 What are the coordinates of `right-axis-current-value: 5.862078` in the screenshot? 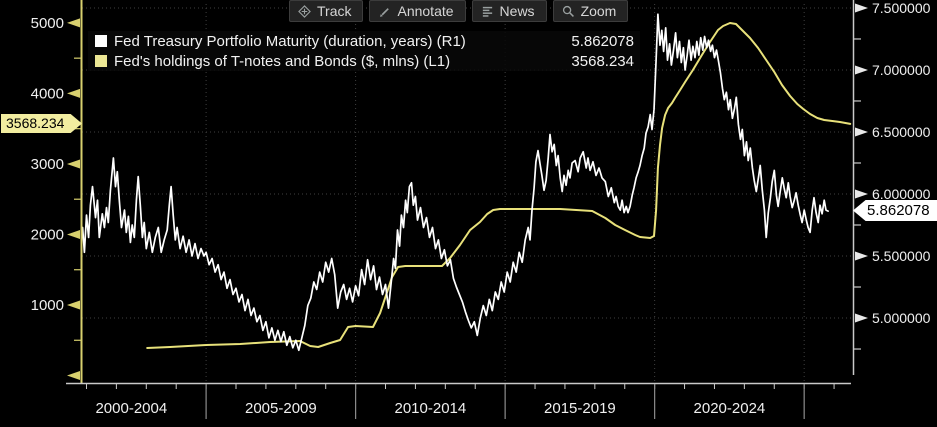 It's located at (898, 210).